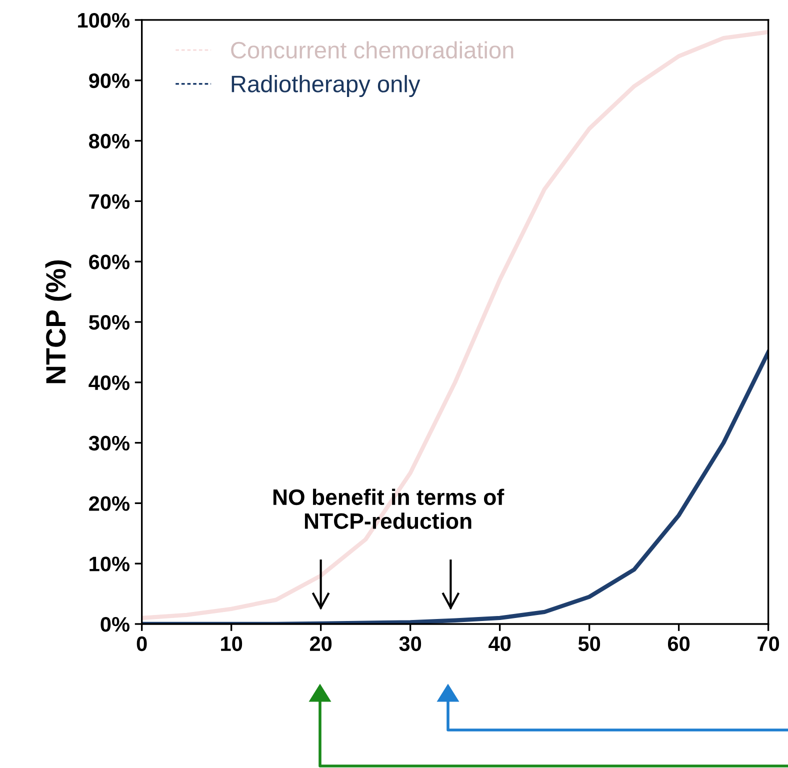 This screenshot has width=788, height=768. Describe the element at coordinates (104, 20) in the screenshot. I see `y-tick-label: 100%` at that location.